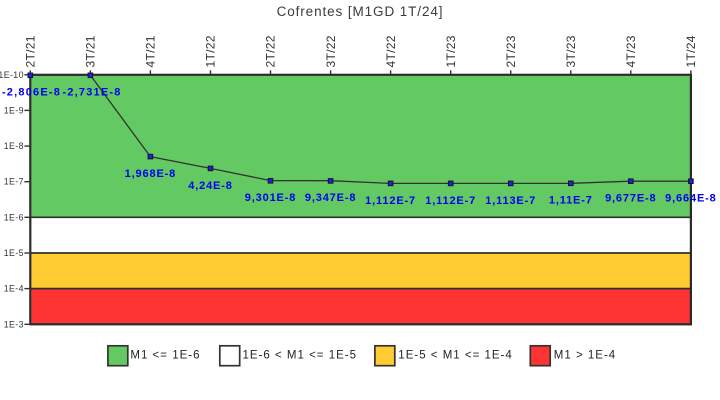  Describe the element at coordinates (511, 51) in the screenshot. I see `svg-text: 2T/23` at that location.